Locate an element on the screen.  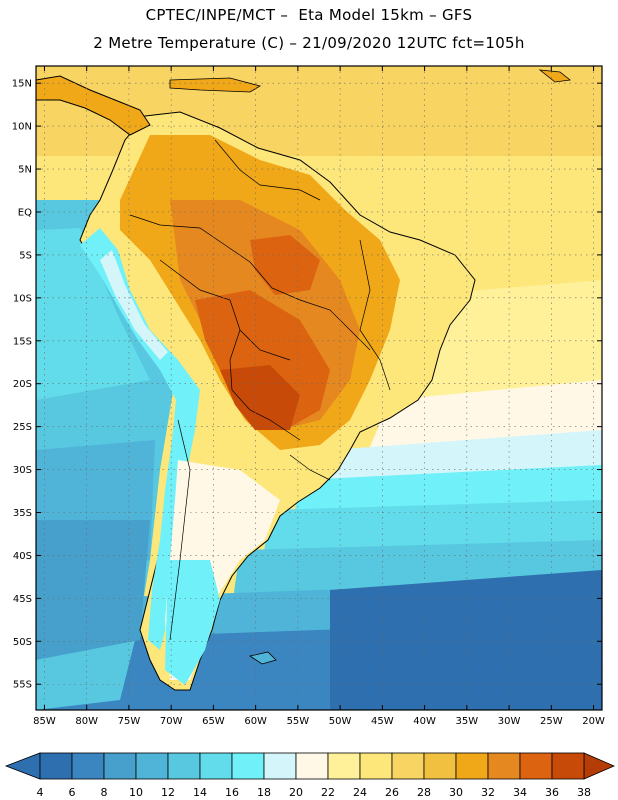
land-hottest-core is located at coordinates (260, 397).